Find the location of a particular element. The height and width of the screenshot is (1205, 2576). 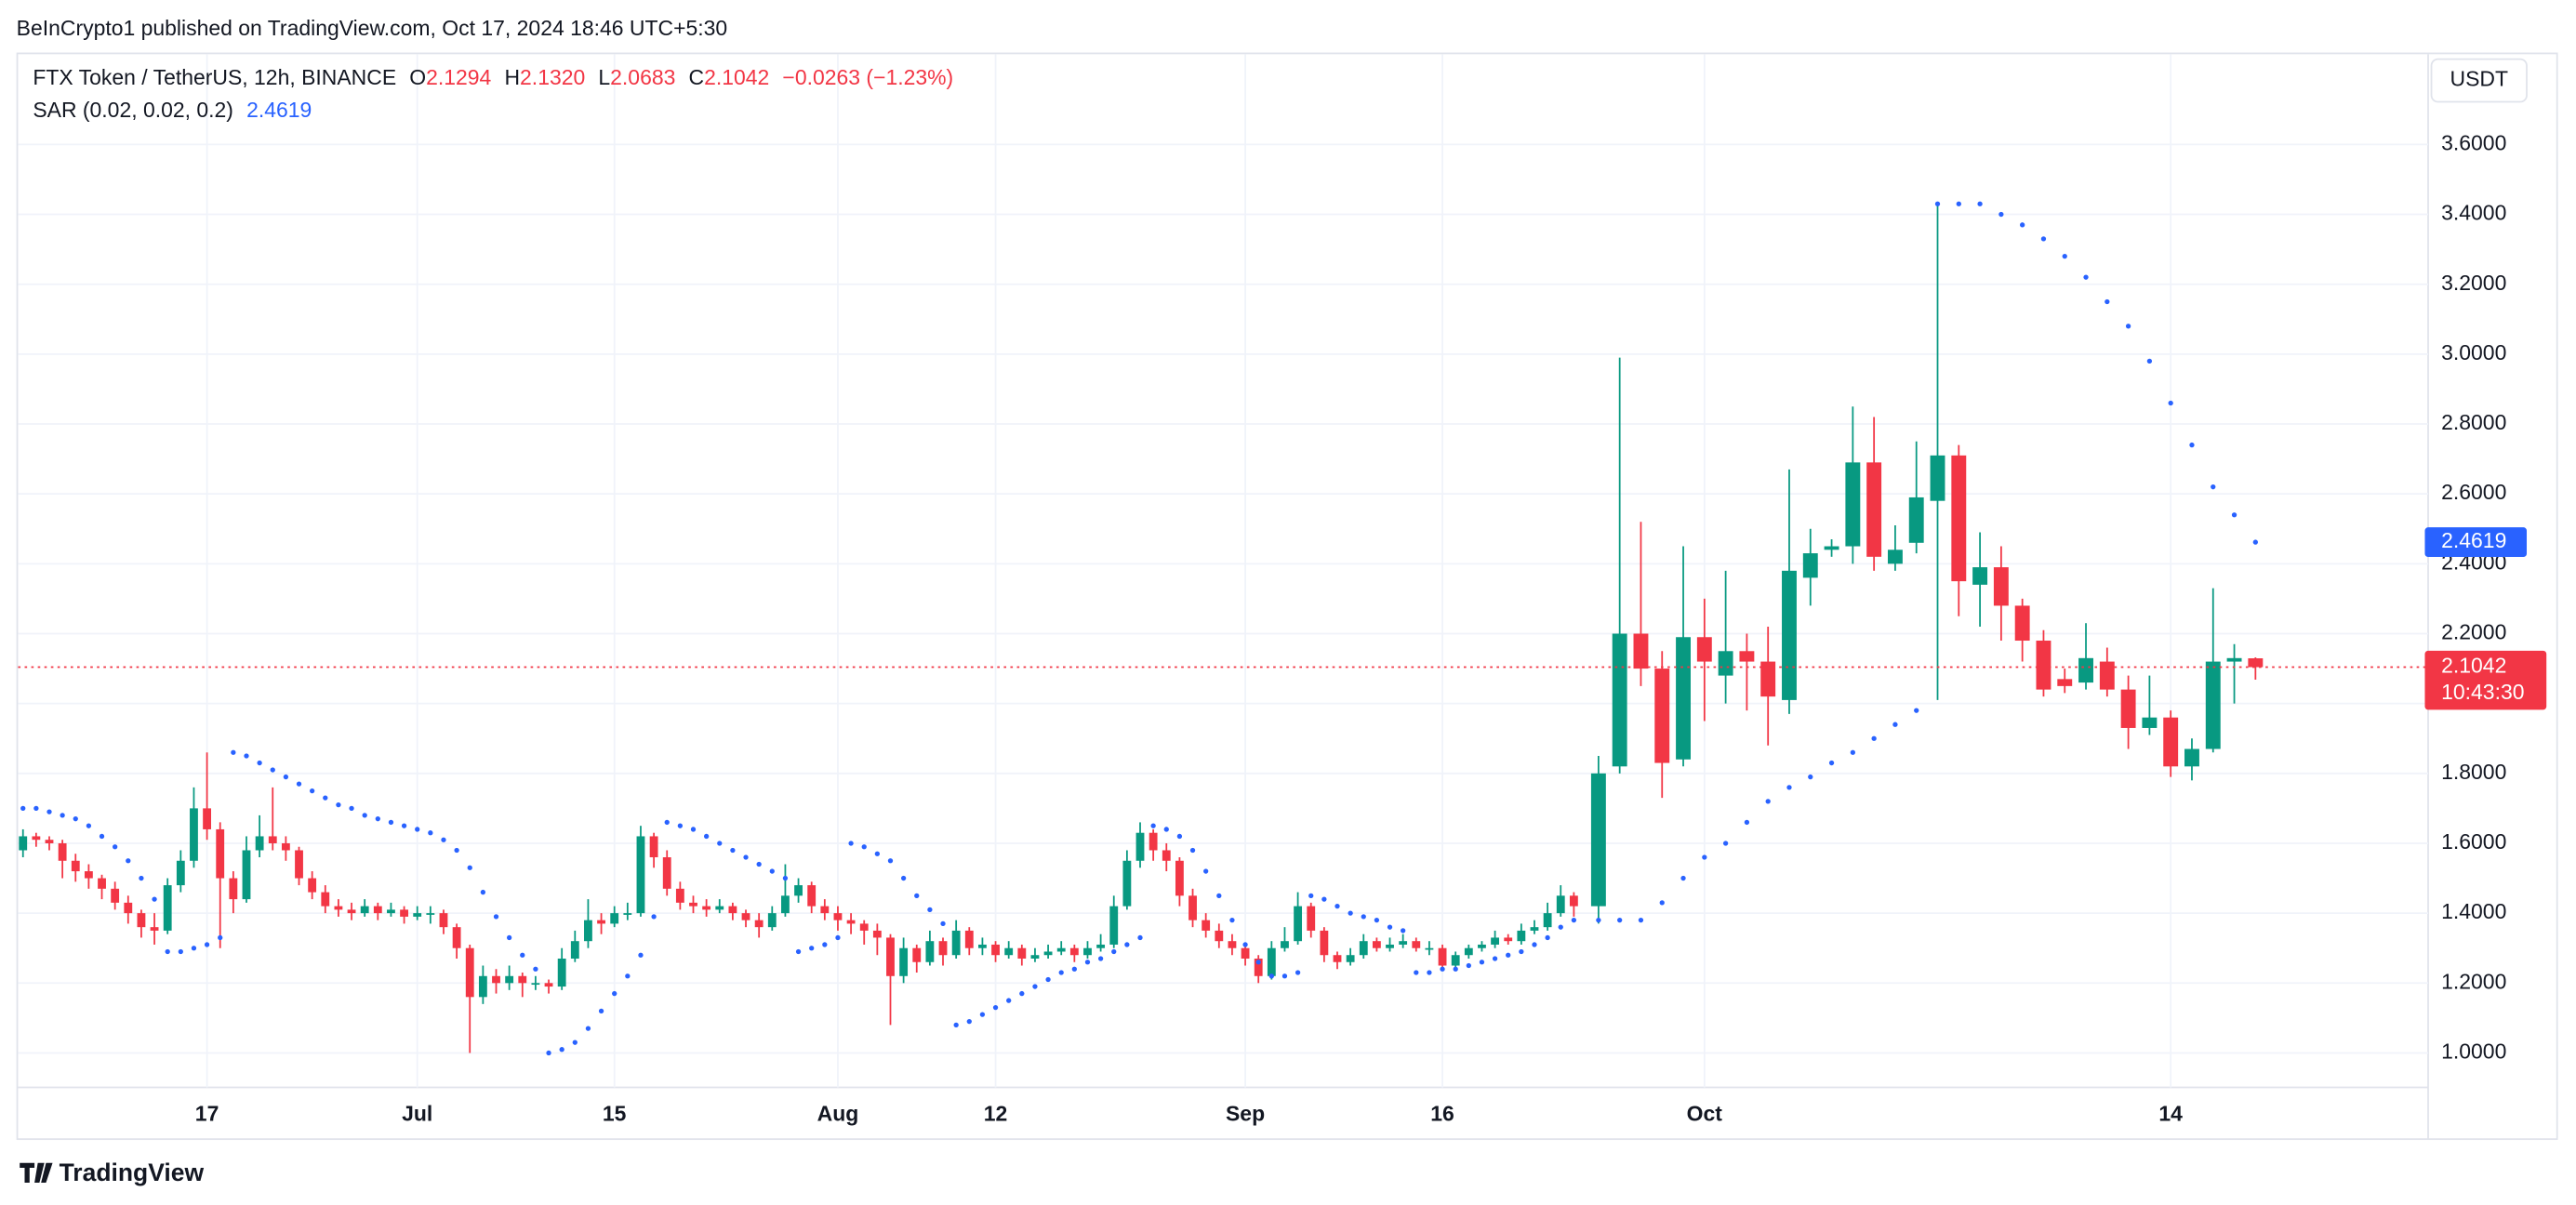

currency-label: USDT is located at coordinates (2479, 79).